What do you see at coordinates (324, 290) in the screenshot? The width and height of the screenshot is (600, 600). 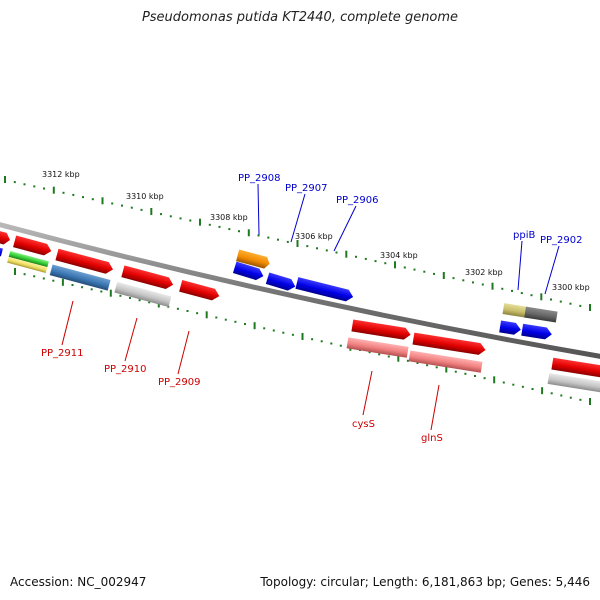 I see `gene-arrow-pp2906` at bounding box center [324, 290].